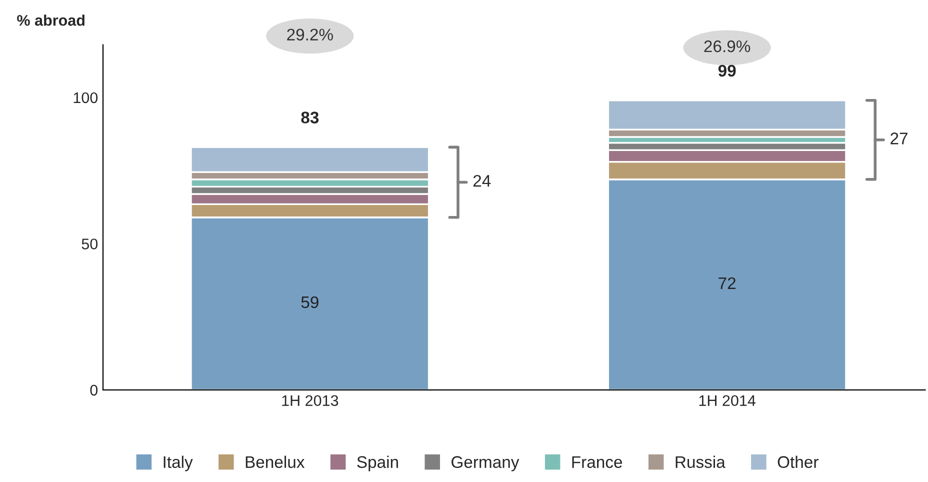 The image size is (928, 482). I want to click on legend-label: France, so click(597, 462).